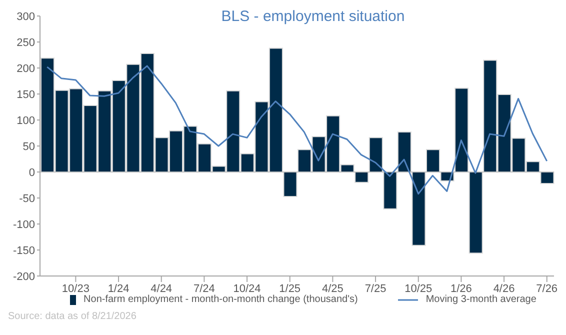 The width and height of the screenshot is (566, 335). What do you see at coordinates (418, 288) in the screenshot?
I see `x-tick-label: 10/25` at bounding box center [418, 288].